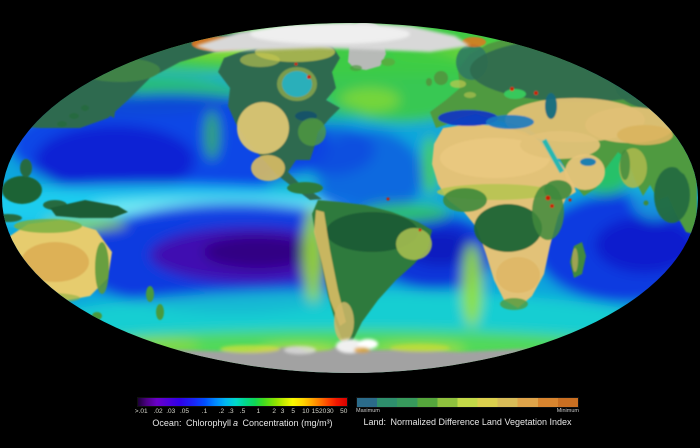 This screenshot has height=448, width=700. What do you see at coordinates (518, 275) in the screenshot?
I see `kalahari-desert` at bounding box center [518, 275].